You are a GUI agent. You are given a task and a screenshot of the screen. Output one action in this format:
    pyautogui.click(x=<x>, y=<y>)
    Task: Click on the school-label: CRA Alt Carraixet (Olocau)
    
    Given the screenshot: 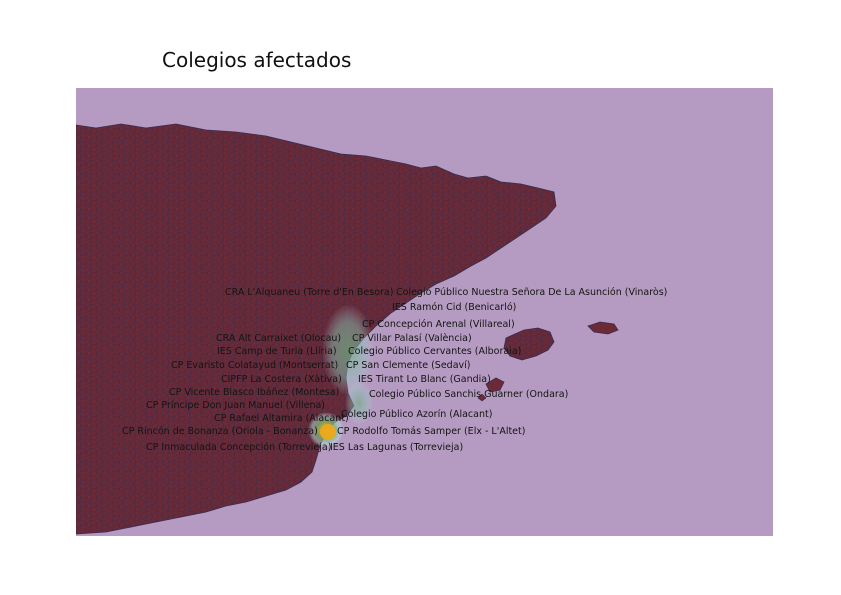 What is the action you would take?
    pyautogui.click(x=279, y=338)
    